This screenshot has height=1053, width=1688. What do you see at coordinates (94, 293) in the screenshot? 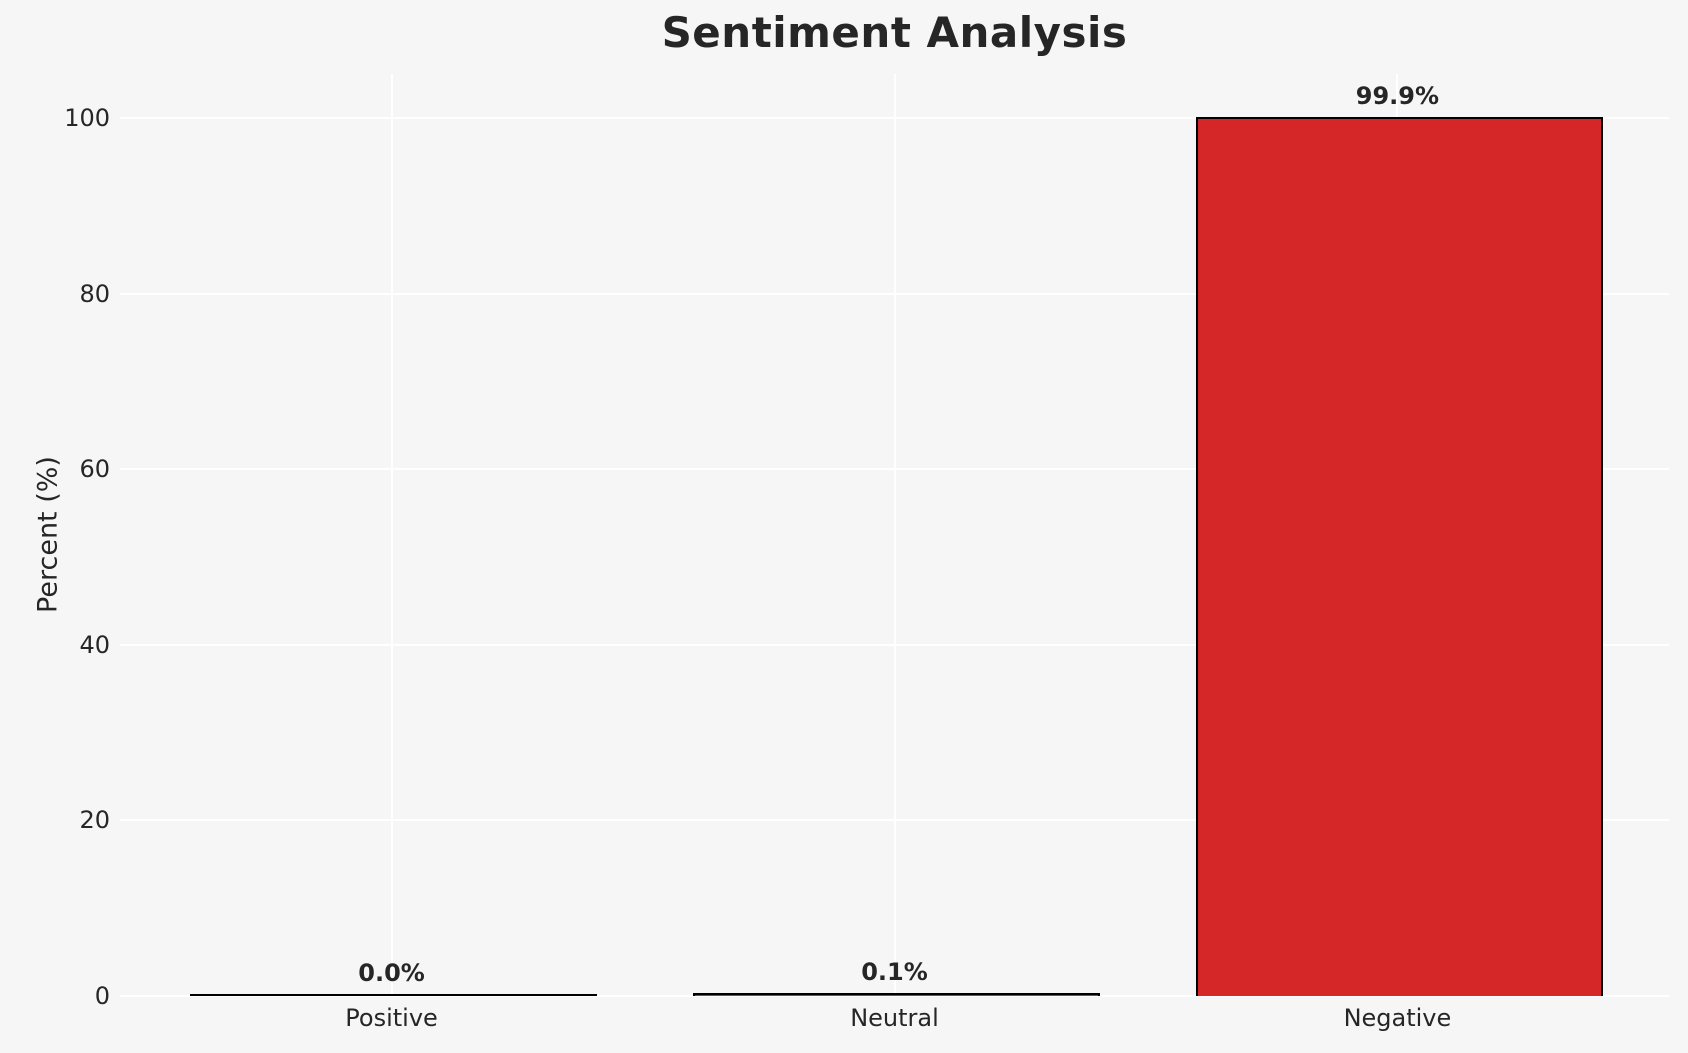
I see `y-tick-label: 80` at bounding box center [94, 293].